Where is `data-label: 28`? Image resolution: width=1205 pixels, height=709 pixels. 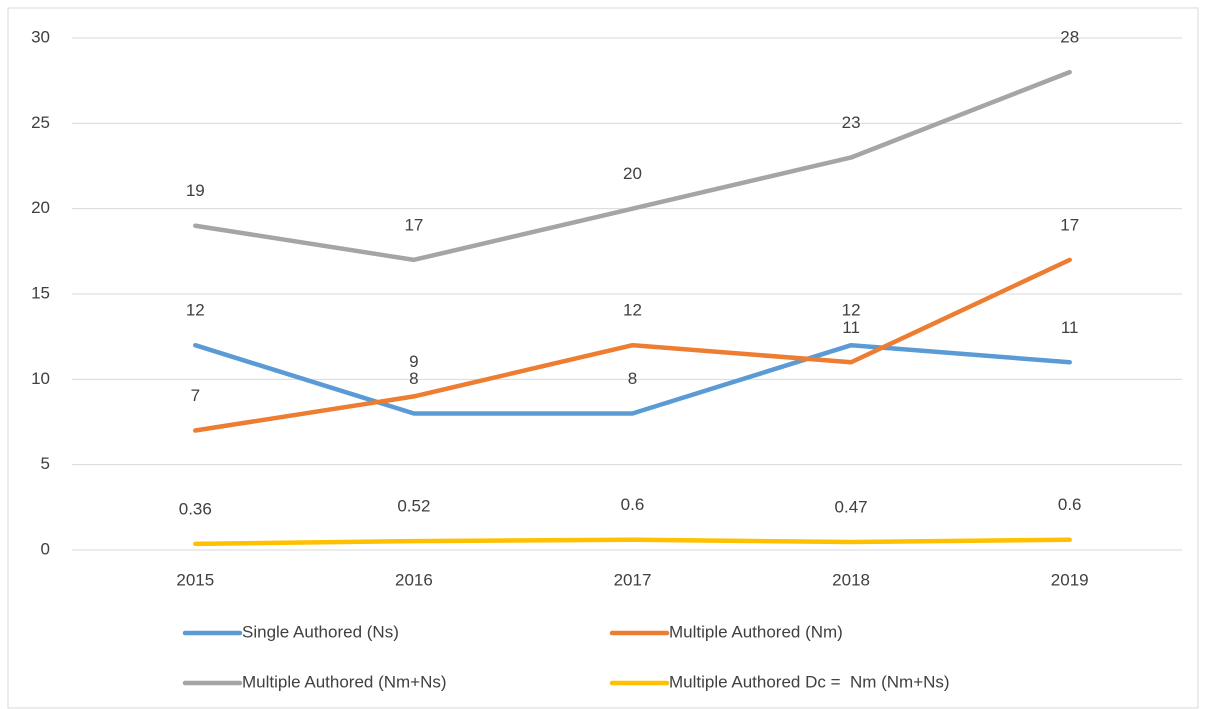
data-label: 28 is located at coordinates (1069, 37).